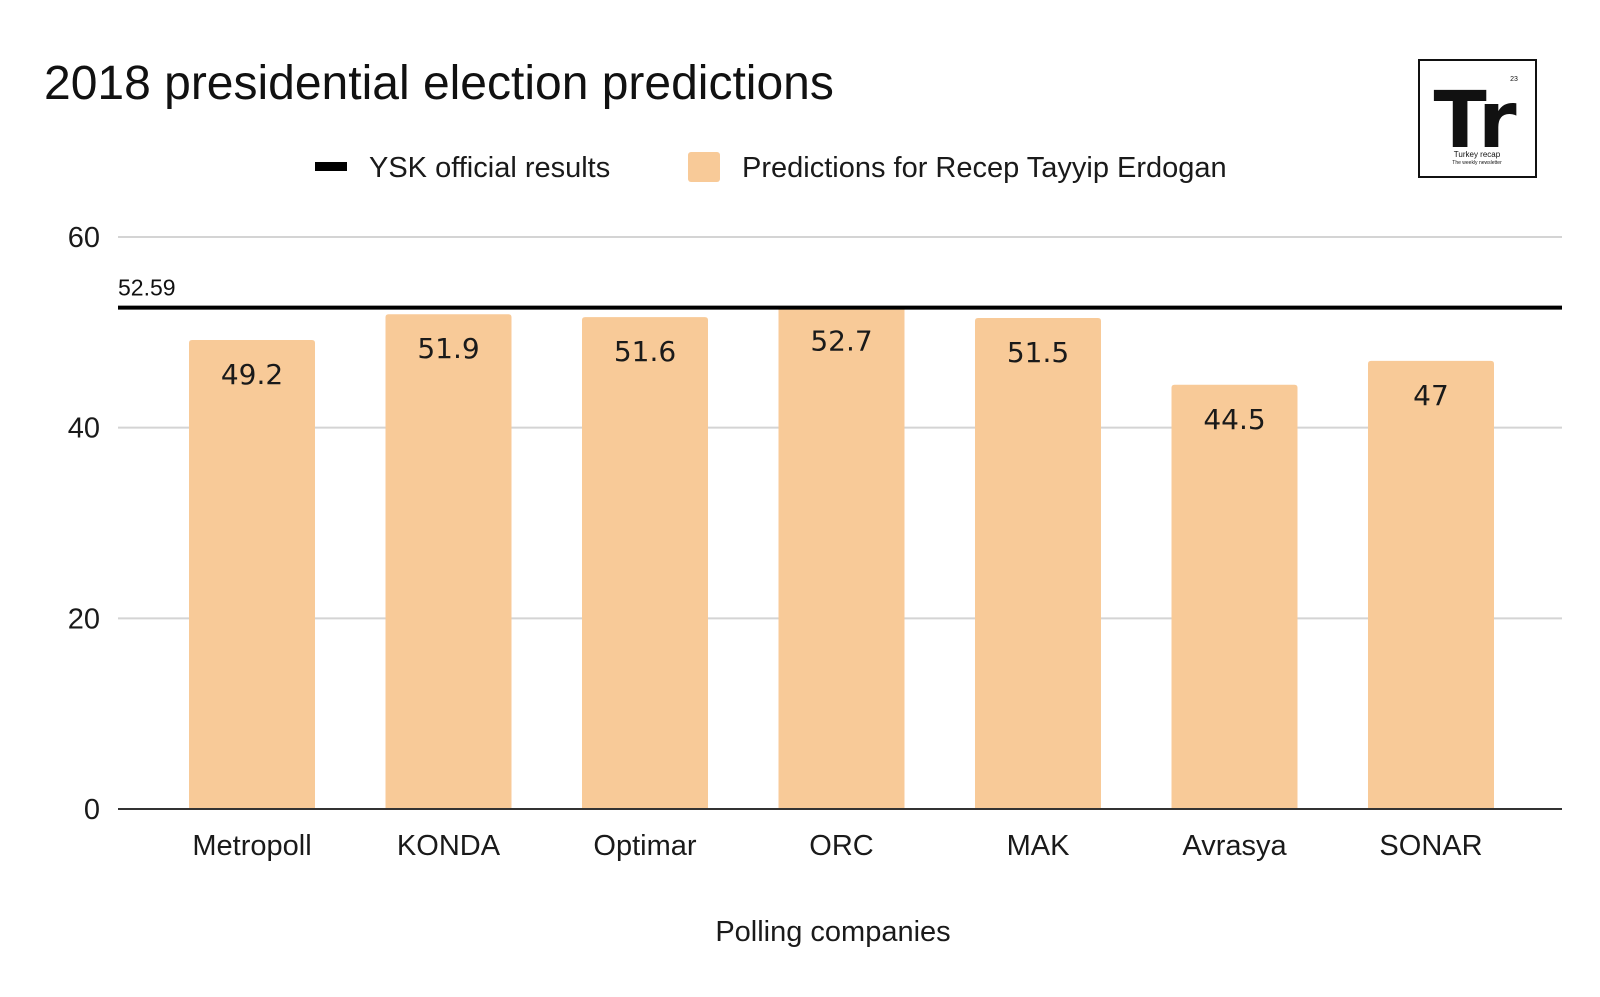  Describe the element at coordinates (984, 168) in the screenshot. I see `legend-label-predictions: Predictions for Recep Tayyip Erdogan` at that location.